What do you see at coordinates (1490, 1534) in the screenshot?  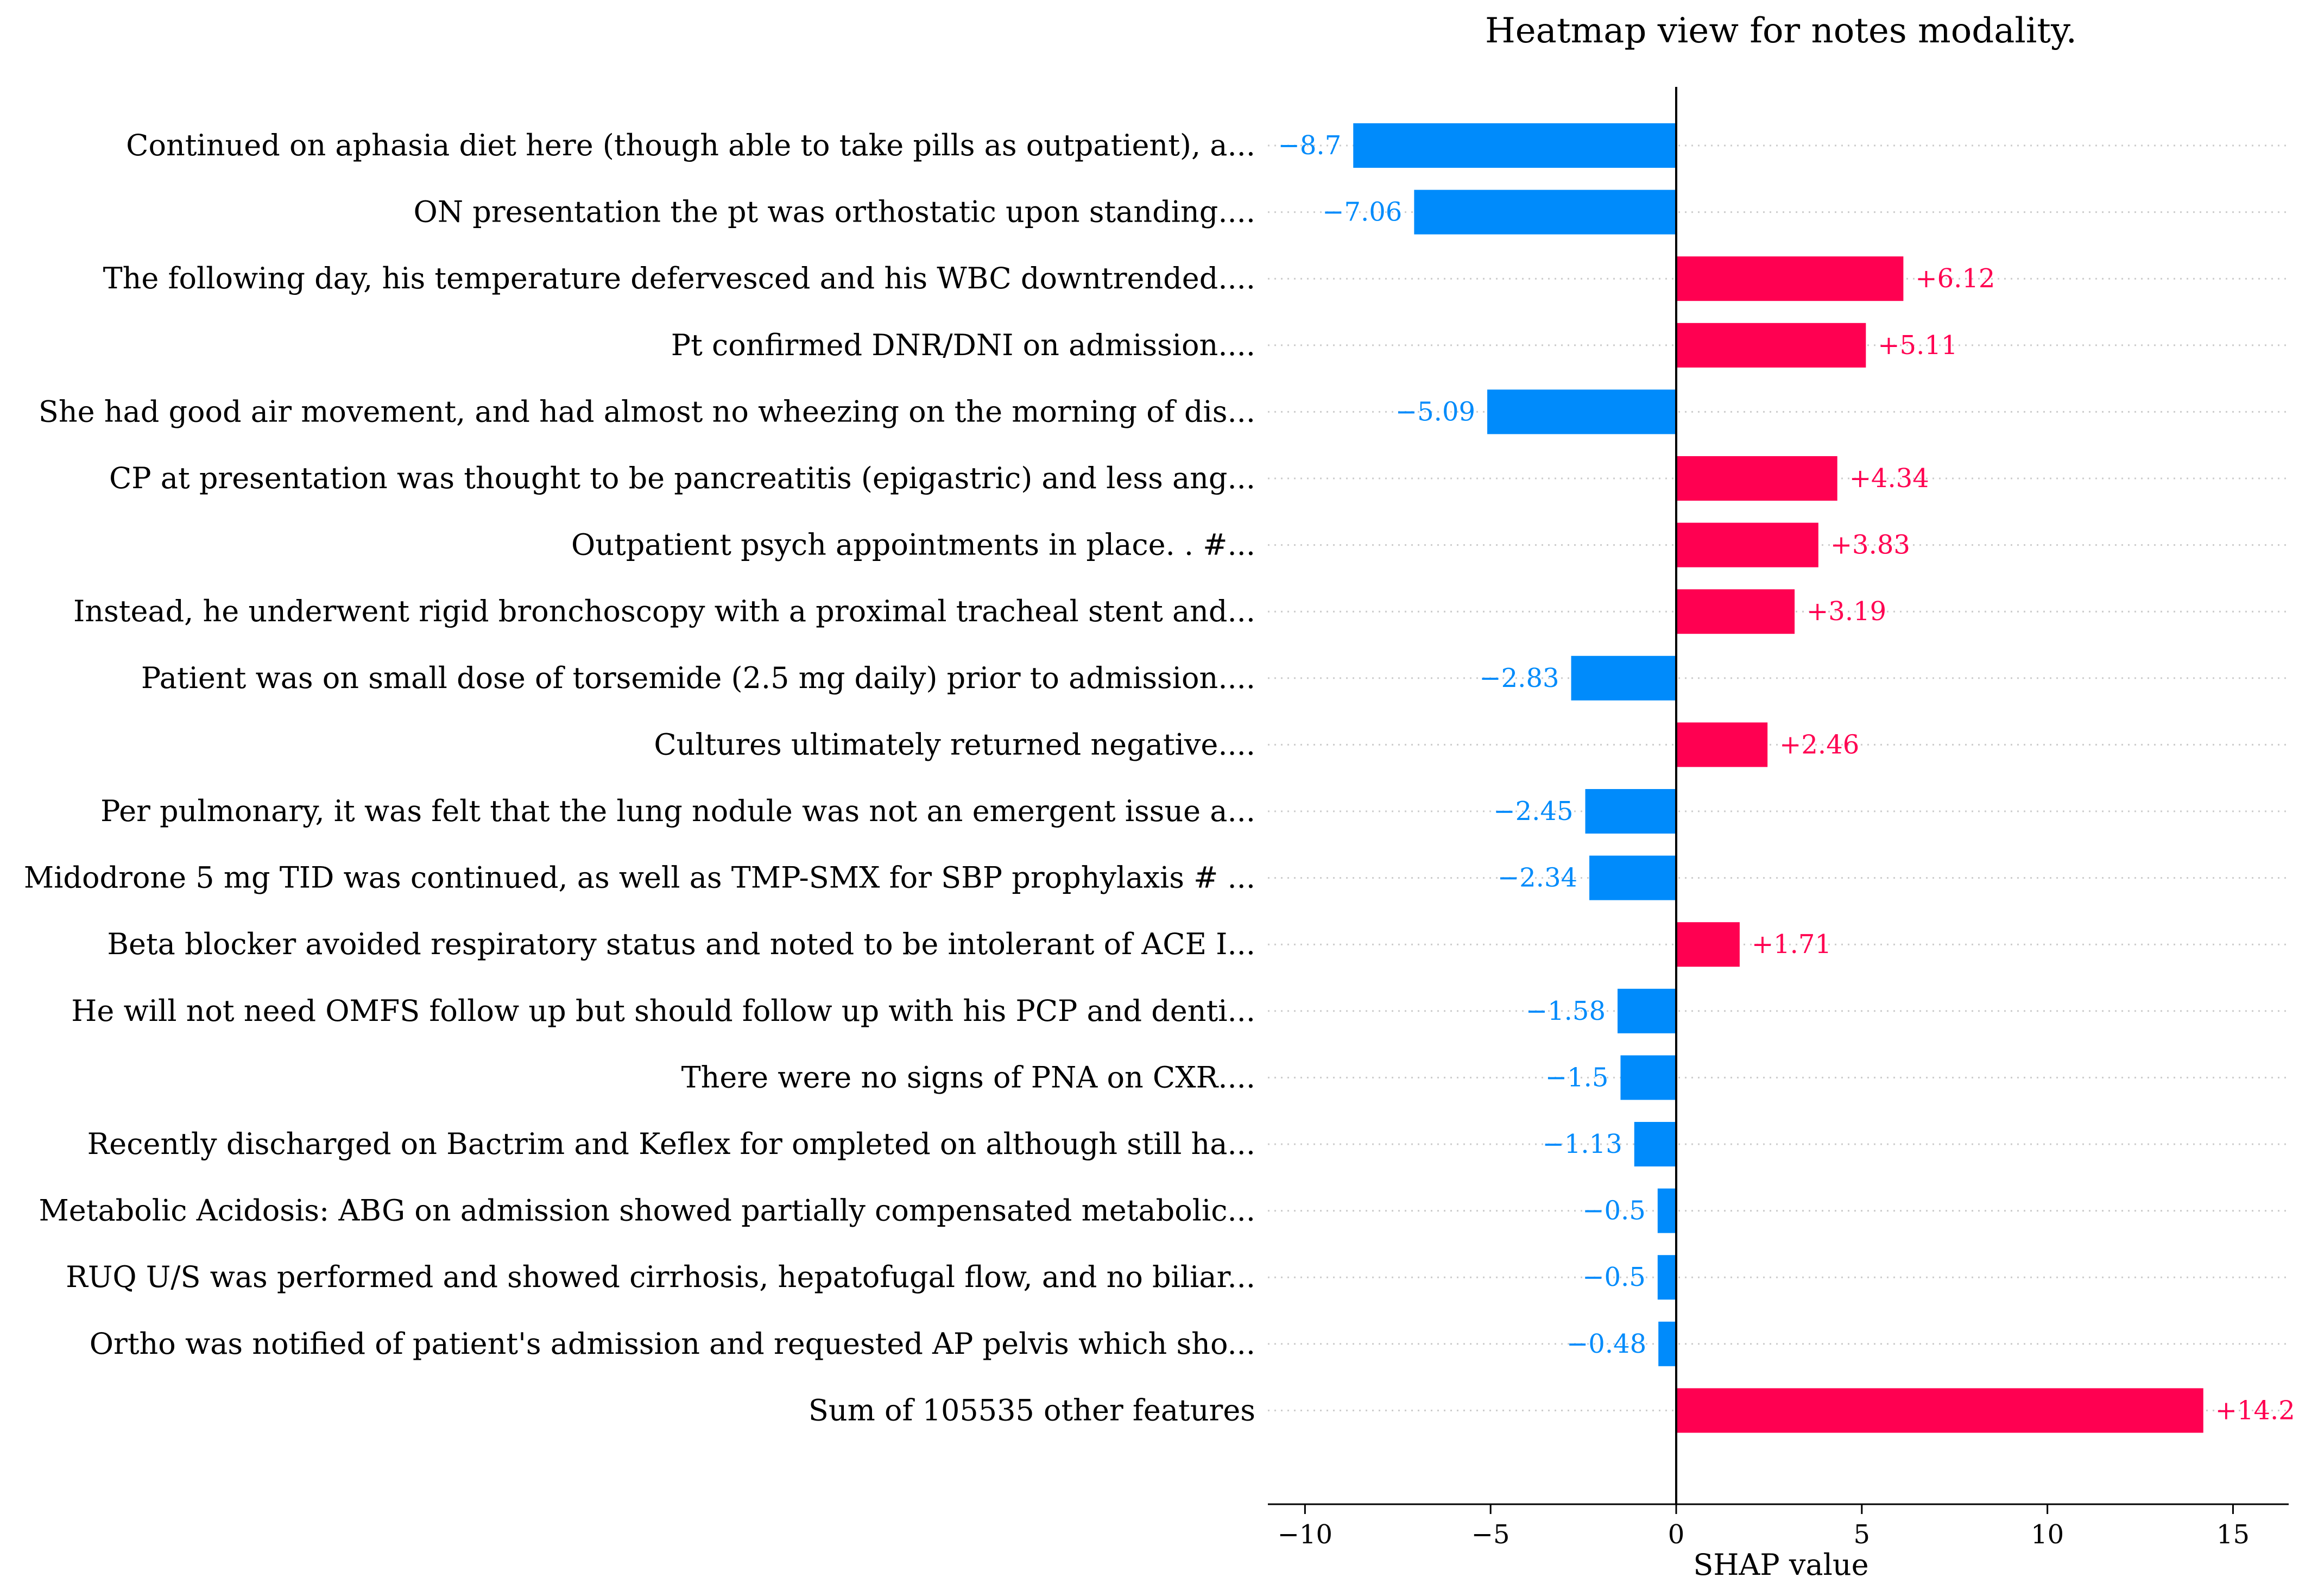 I see `x-tick-label: −5` at bounding box center [1490, 1534].